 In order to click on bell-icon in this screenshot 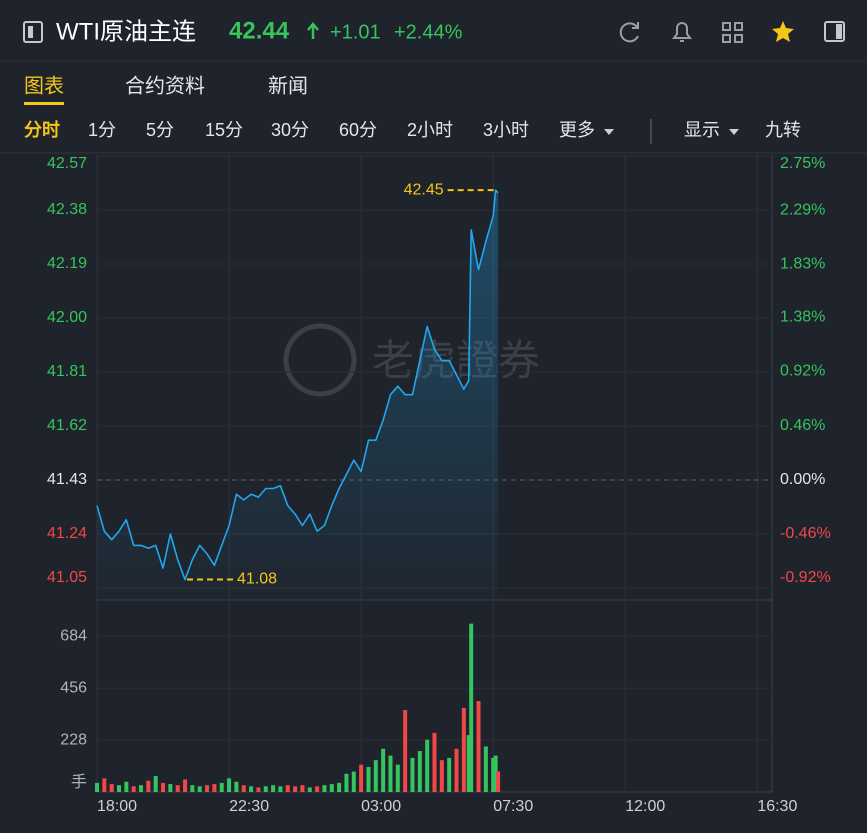, I will do `click(682, 32)`.